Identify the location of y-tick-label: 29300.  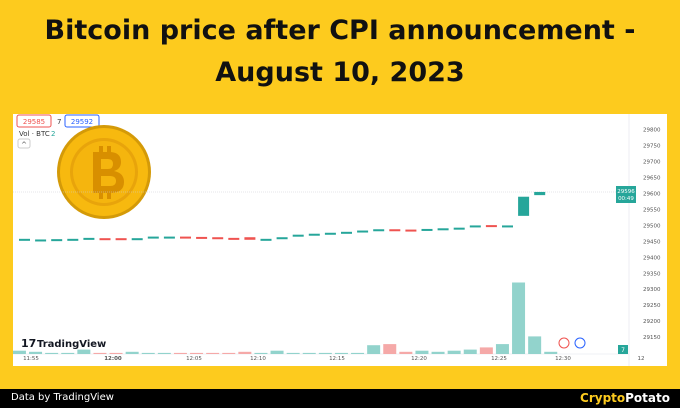
(652, 290).